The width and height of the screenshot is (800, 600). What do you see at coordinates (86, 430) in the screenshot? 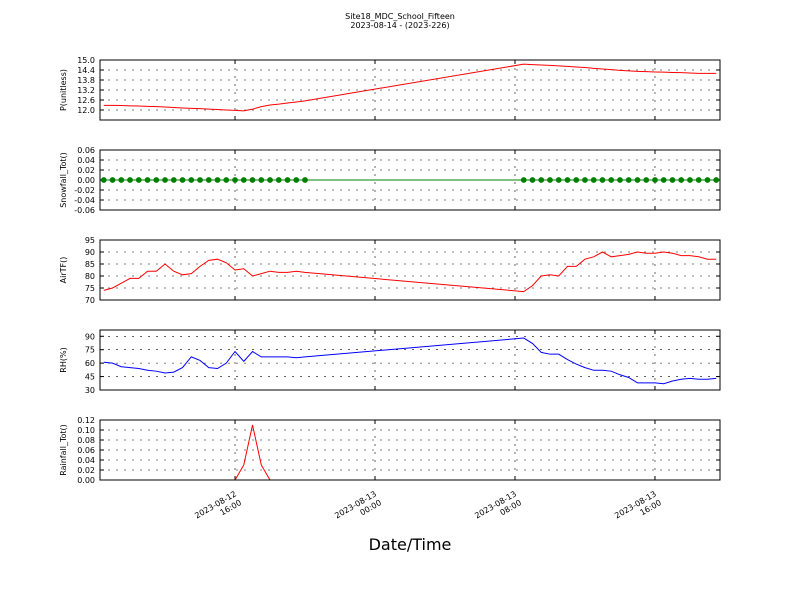
I see `y-tick-label: 0.10` at bounding box center [86, 430].